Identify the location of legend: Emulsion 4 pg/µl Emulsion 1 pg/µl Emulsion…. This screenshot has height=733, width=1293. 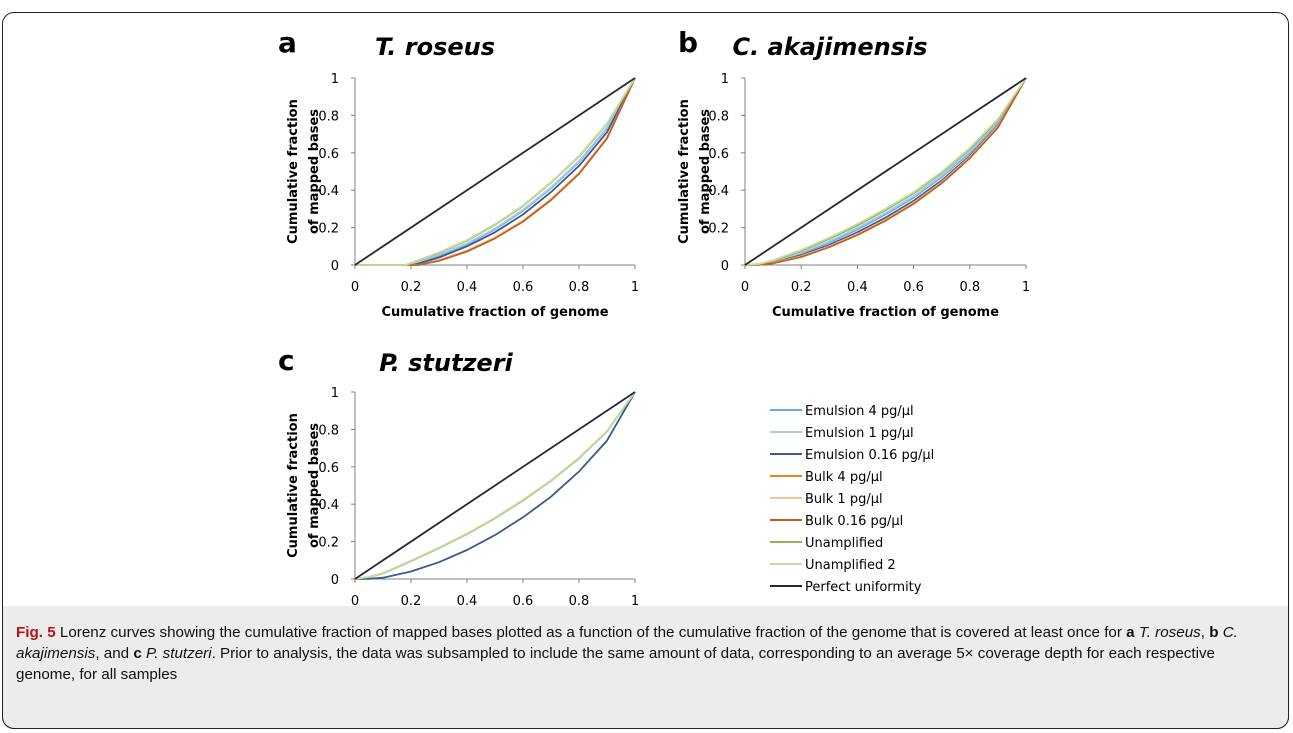
(852, 499).